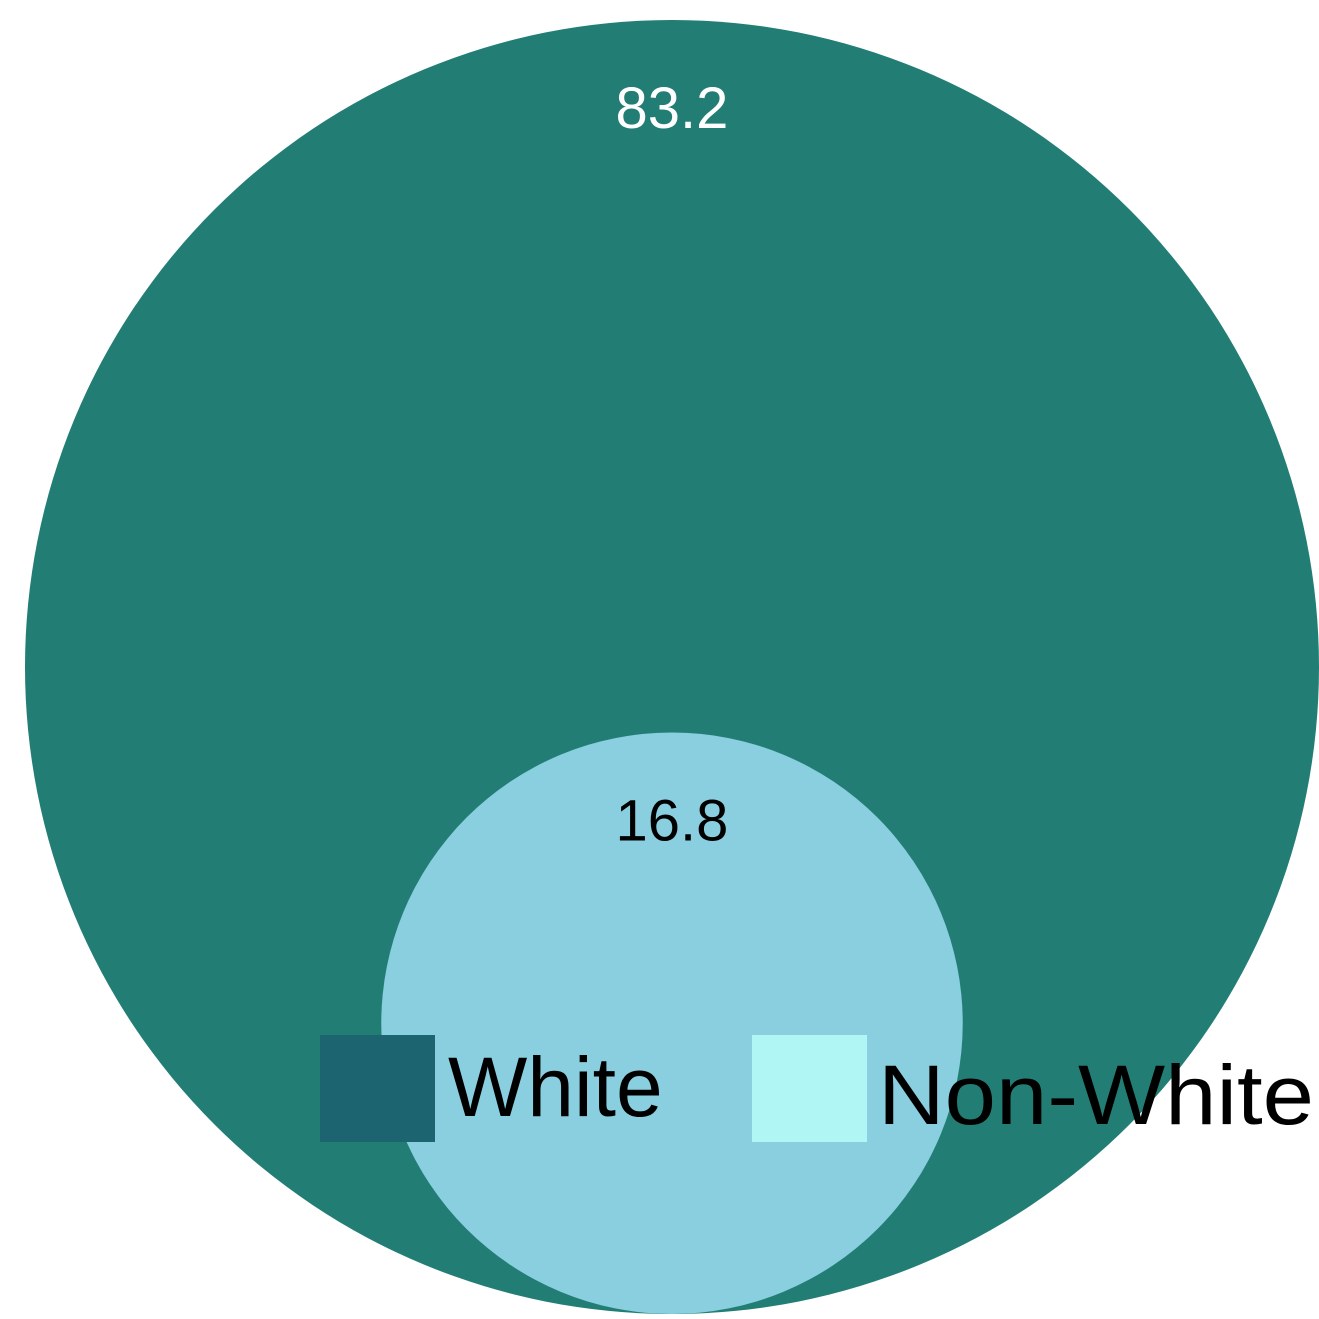 This screenshot has width=1319, height=1319. What do you see at coordinates (377, 1088) in the screenshot?
I see `legend-swatch-white` at bounding box center [377, 1088].